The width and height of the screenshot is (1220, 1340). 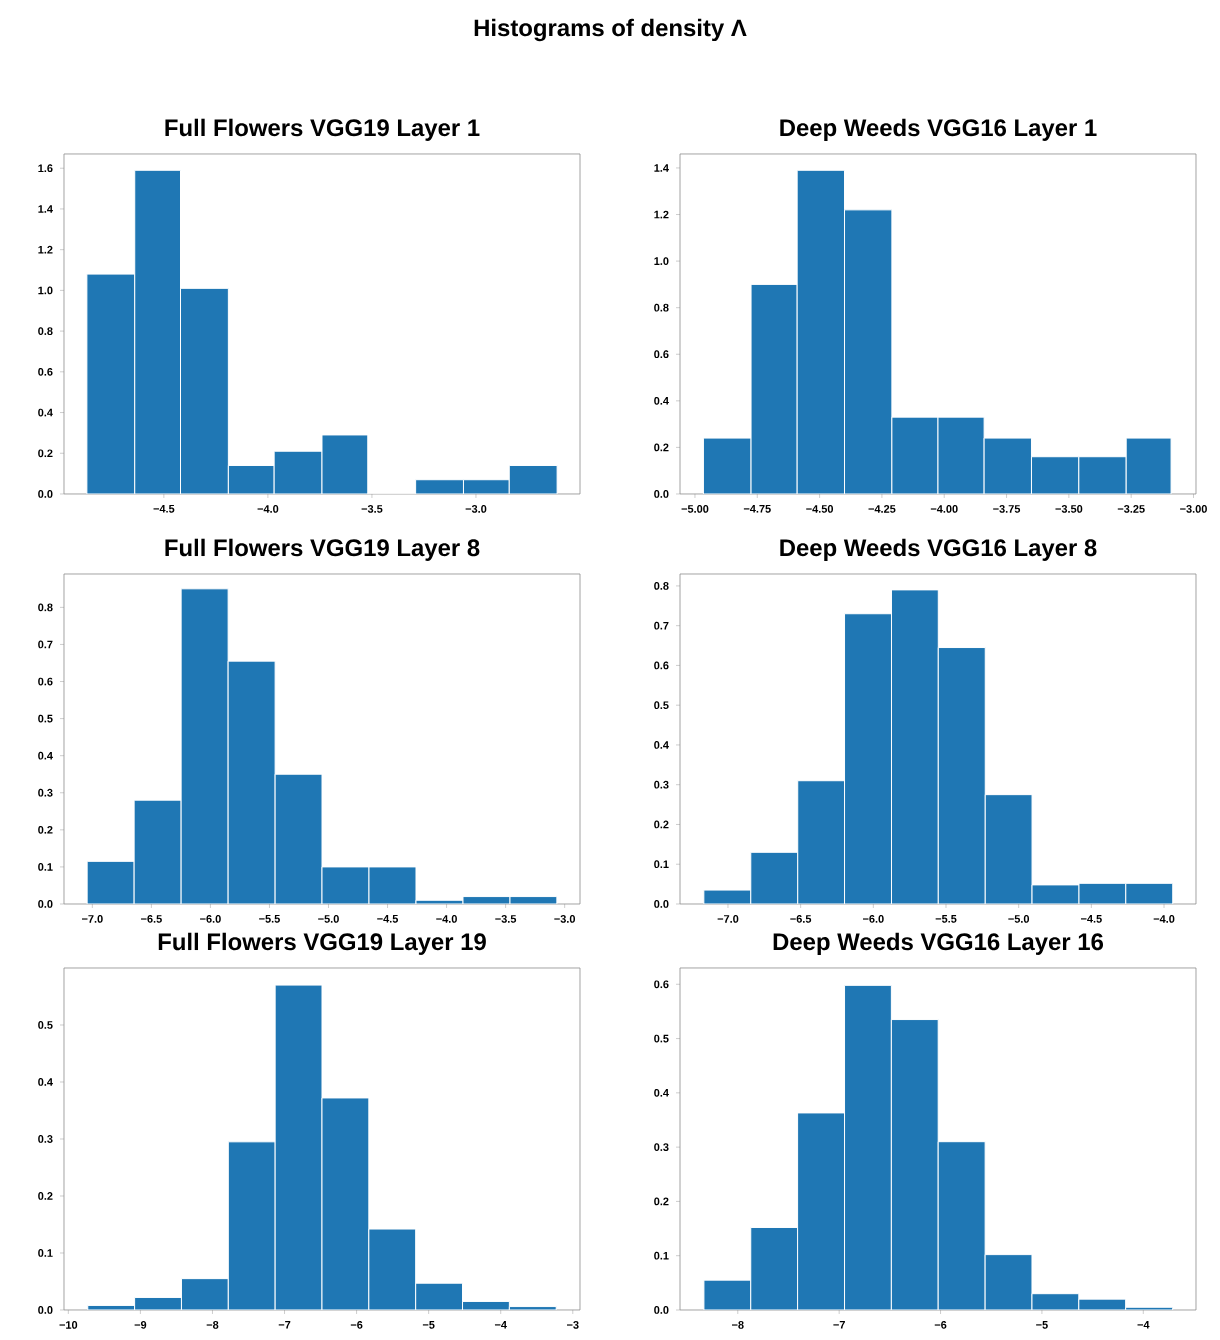 I want to click on chart-title: Full Flowers VGG19 Layer 19, so click(x=322, y=944).